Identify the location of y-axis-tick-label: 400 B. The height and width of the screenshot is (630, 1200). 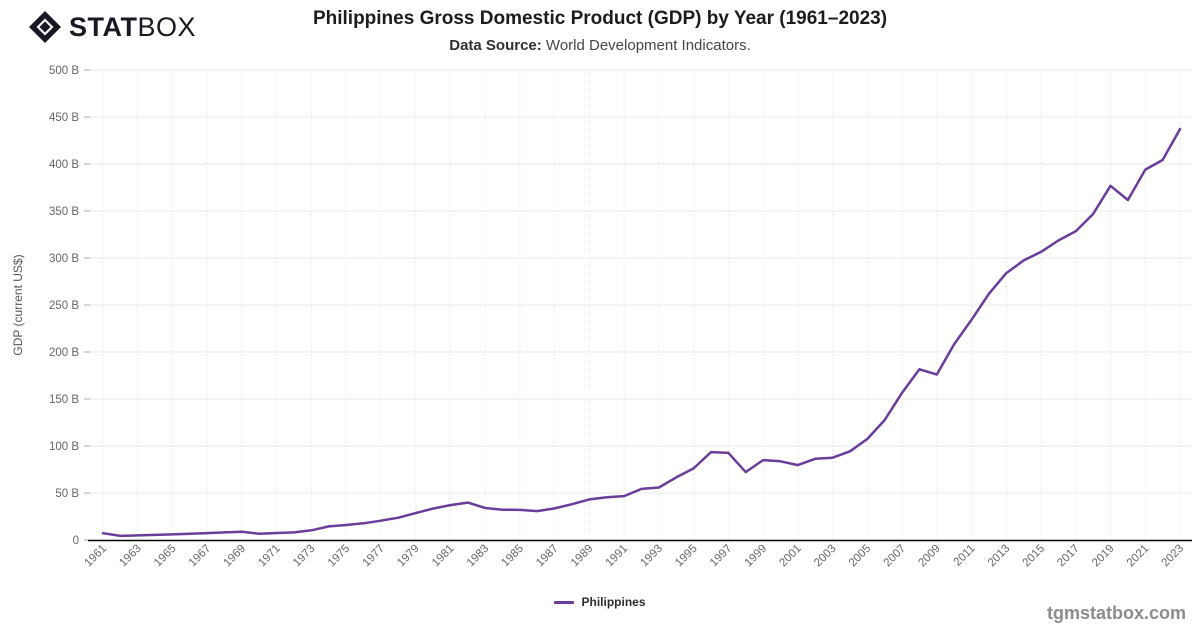
(64, 165).